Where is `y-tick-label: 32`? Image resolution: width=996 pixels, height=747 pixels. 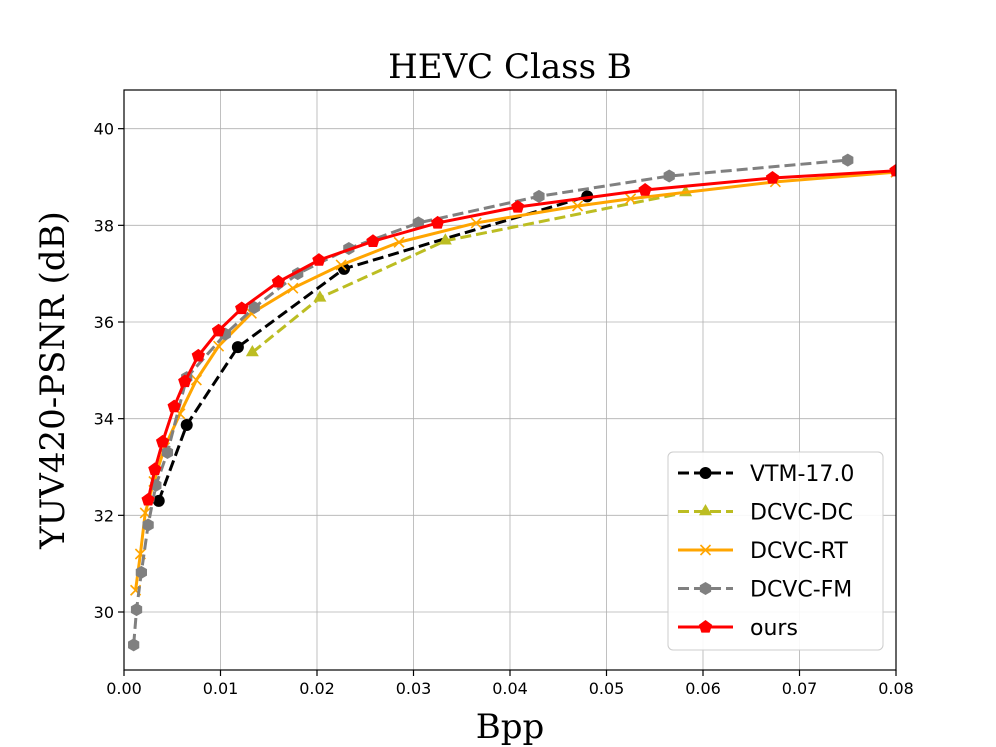
y-tick-label: 32 is located at coordinates (104, 515).